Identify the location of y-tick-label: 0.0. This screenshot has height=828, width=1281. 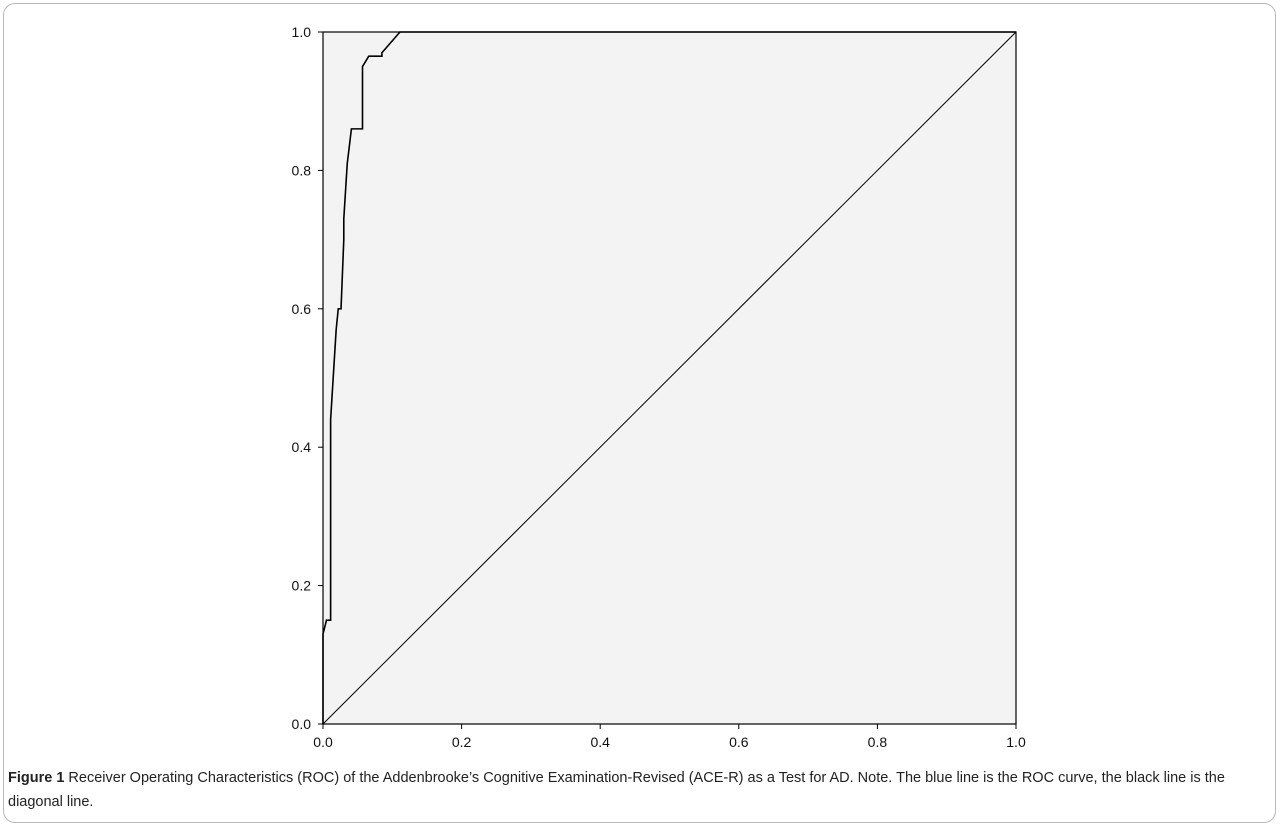
(302, 724).